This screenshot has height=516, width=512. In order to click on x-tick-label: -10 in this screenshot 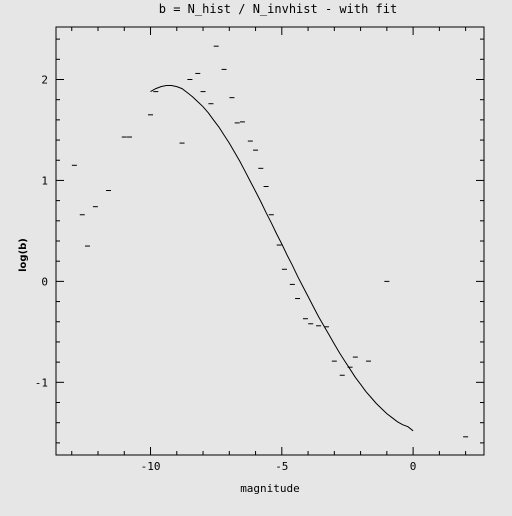, I will do `click(151, 466)`.